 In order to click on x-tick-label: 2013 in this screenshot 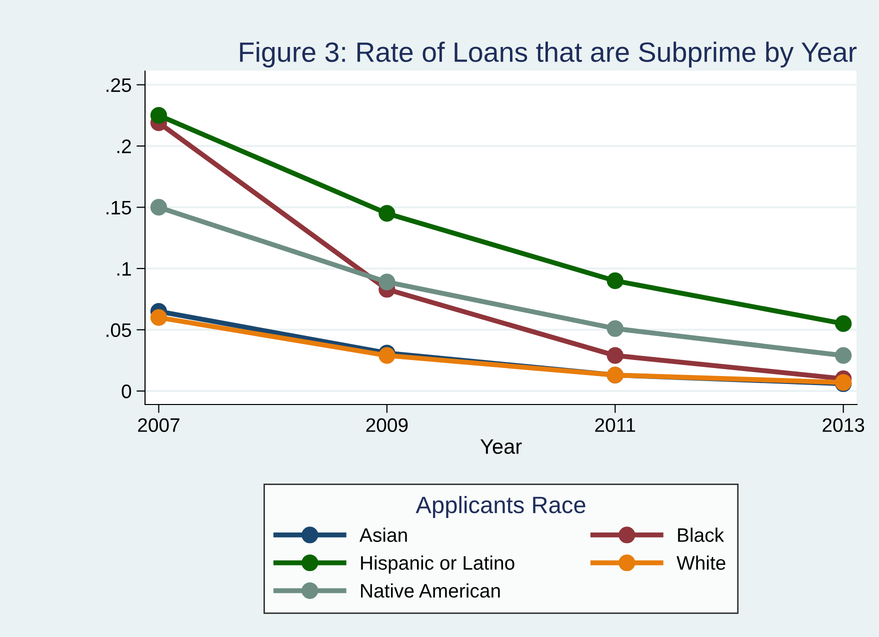, I will do `click(843, 425)`.